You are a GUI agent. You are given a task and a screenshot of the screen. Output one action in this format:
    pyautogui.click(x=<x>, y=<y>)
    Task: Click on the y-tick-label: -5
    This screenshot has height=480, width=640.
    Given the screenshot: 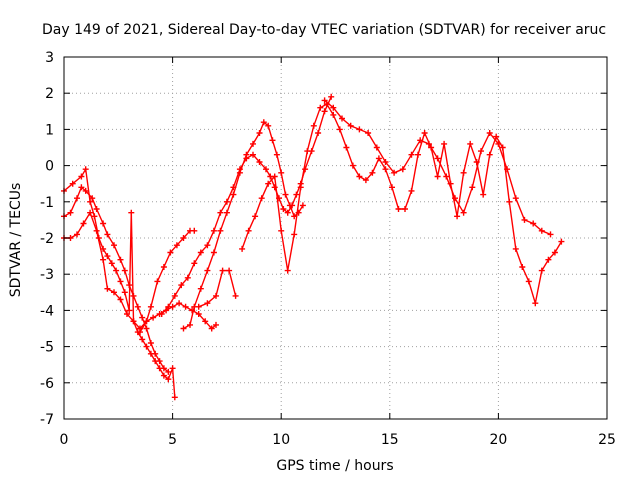 What is the action you would take?
    pyautogui.click(x=47, y=348)
    